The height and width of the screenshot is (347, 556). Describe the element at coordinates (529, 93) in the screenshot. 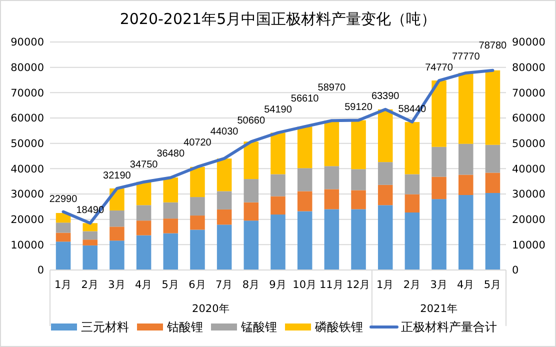

I see `y2-tick-label: 70000` at that location.